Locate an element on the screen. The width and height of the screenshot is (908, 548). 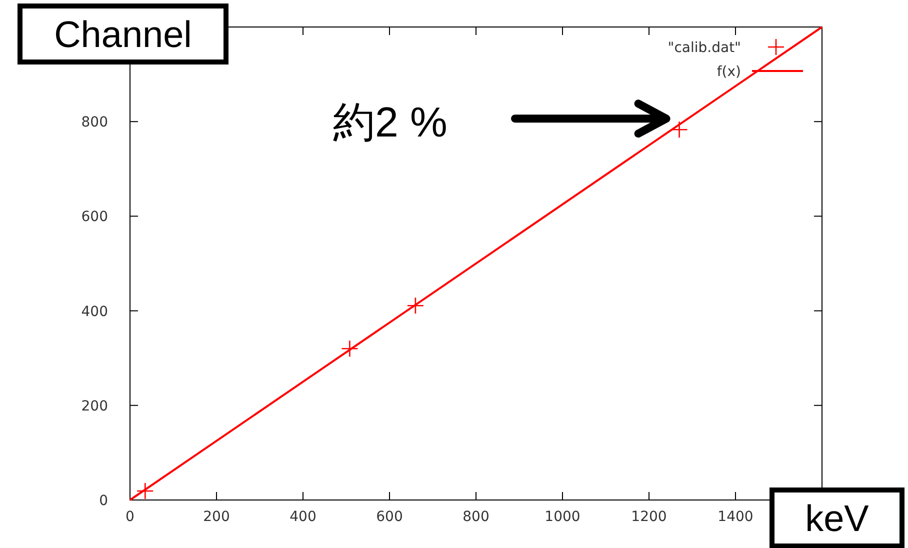
y-tick-label: 200 is located at coordinates (94, 406).